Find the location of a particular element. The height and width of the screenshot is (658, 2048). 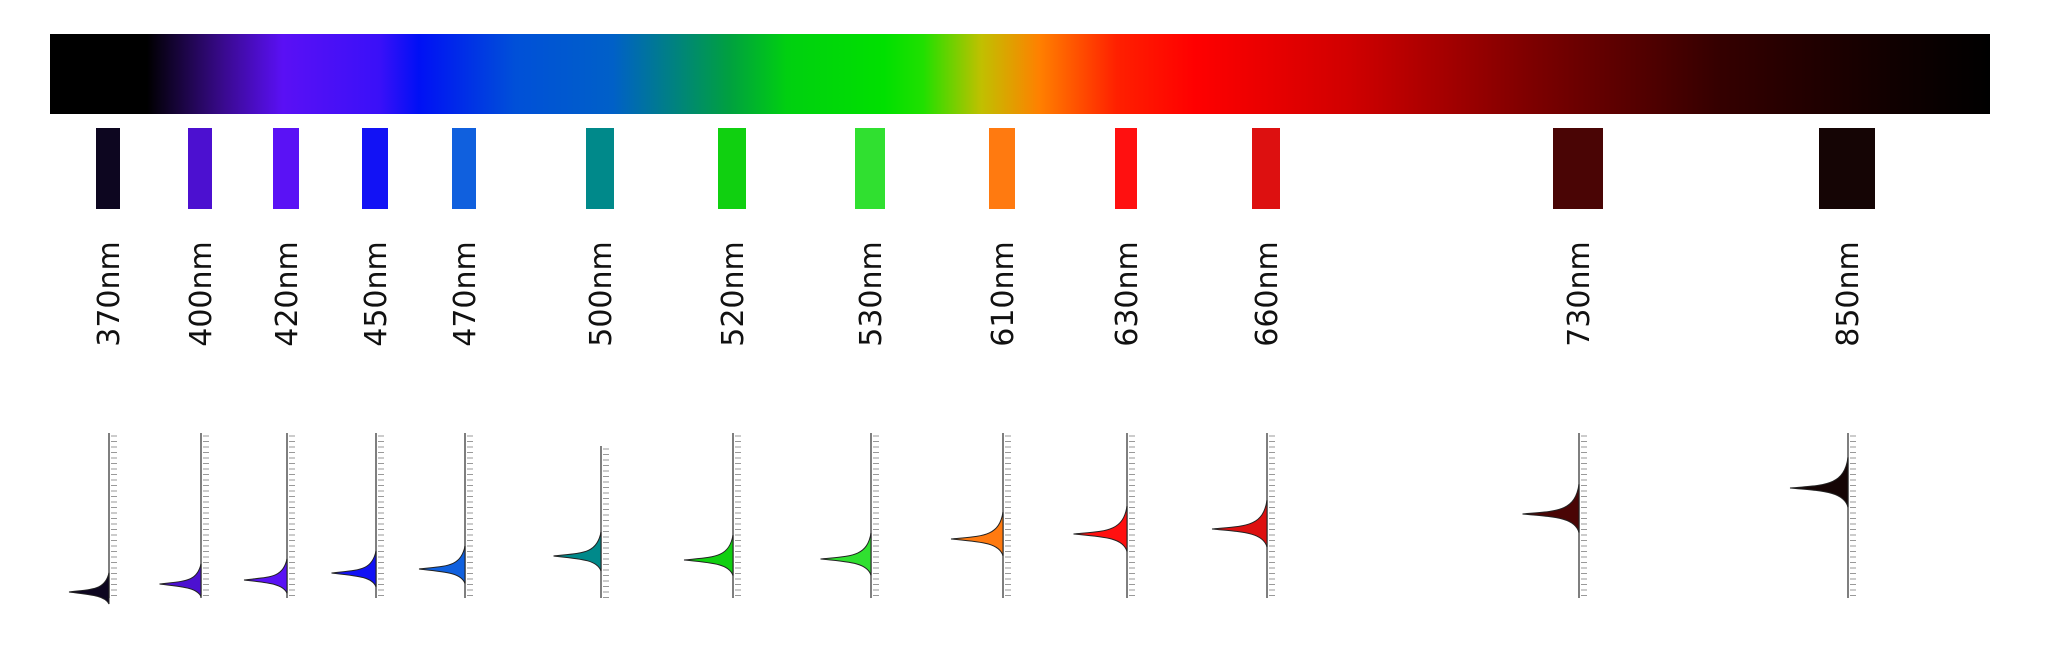

wavelength-label: 730nm is located at coordinates (1579, 294).